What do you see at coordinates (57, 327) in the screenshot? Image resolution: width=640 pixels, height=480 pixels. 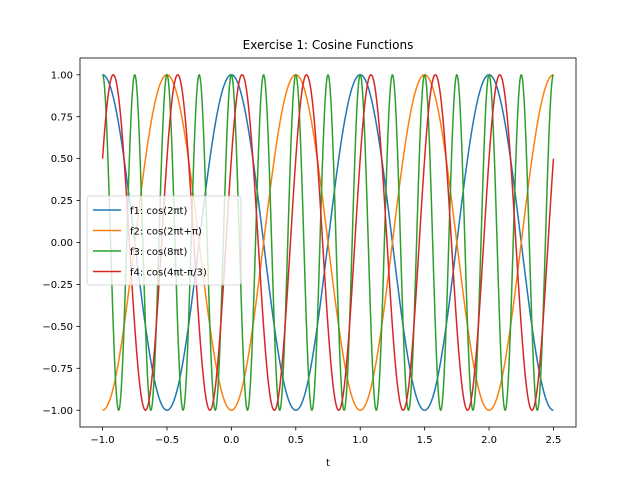 I see `y-tick-label: −0.50` at bounding box center [57, 327].